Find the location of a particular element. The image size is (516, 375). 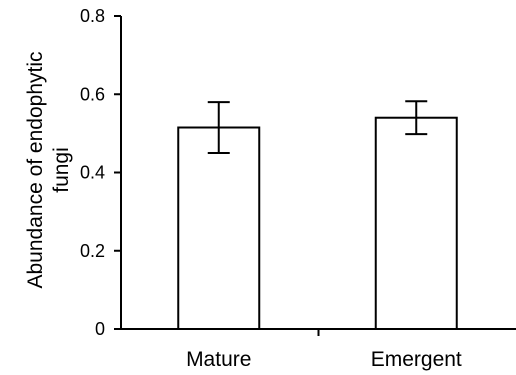

bar-mature is located at coordinates (219, 228).